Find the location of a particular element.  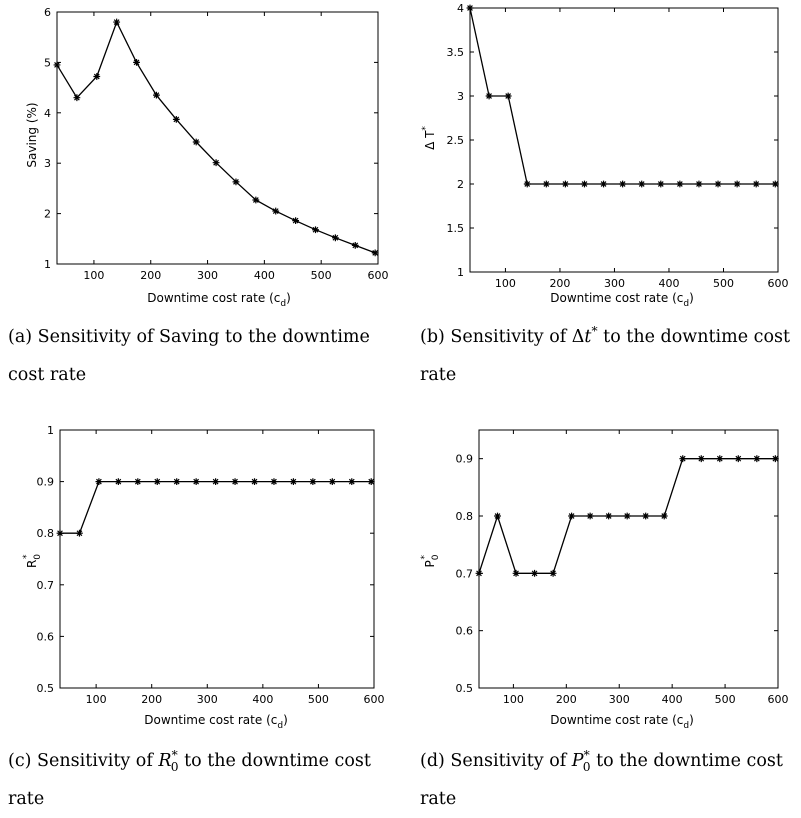

saving-x-axis-label: Downtime cost rate (cd) is located at coordinates (219, 300).